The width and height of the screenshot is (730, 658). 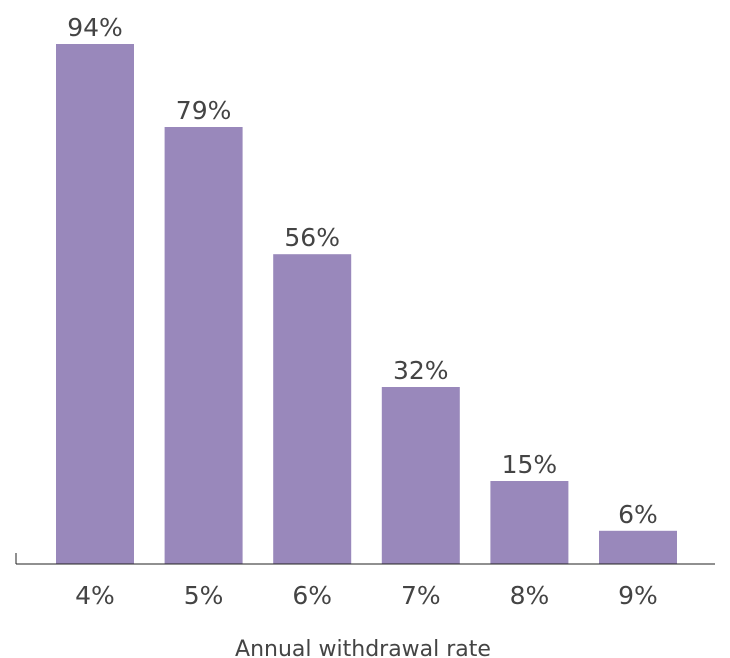 I want to click on x-tick-label-0: 4%, so click(x=95, y=595).